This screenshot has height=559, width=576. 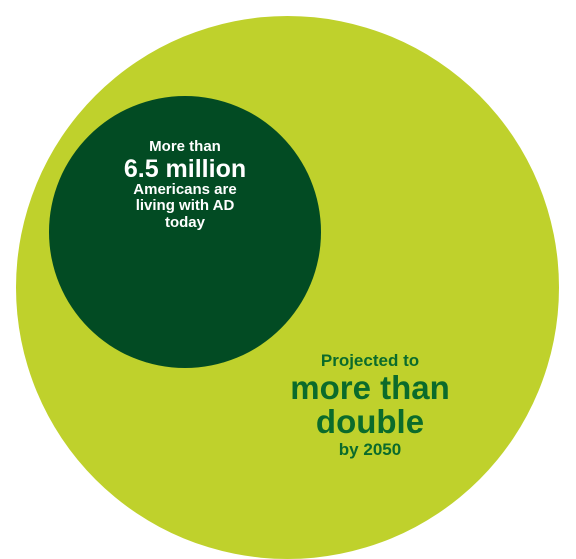 I want to click on current-cases-line4: living with AD, so click(x=185, y=206).